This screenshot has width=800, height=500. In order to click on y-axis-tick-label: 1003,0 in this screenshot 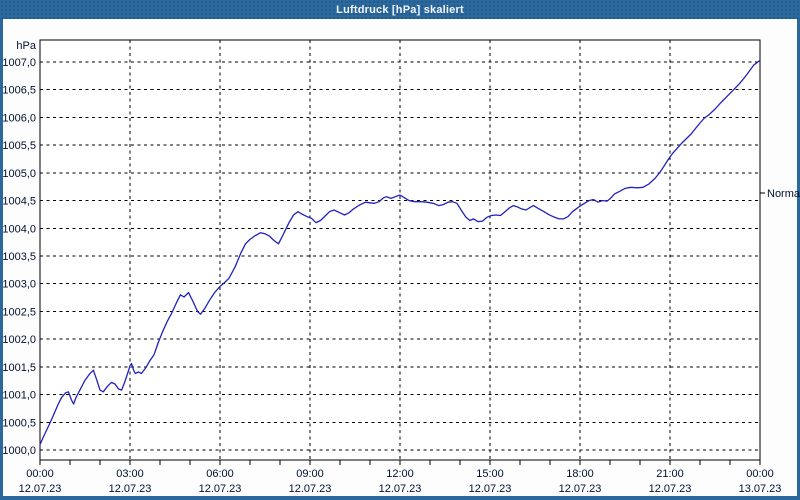, I will do `click(19, 285)`.